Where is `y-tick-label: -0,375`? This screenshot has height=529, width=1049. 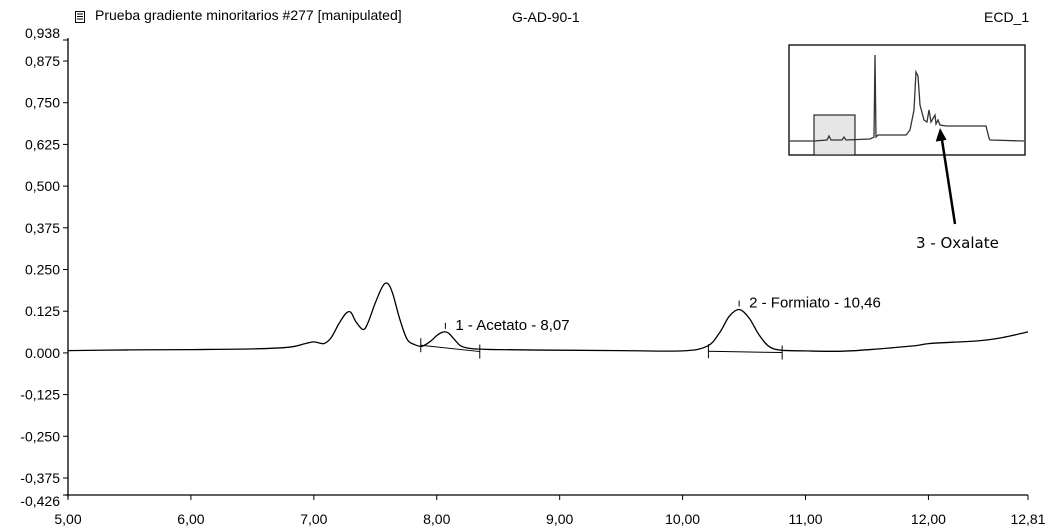
y-tick-label: -0,375 is located at coordinates (40, 478).